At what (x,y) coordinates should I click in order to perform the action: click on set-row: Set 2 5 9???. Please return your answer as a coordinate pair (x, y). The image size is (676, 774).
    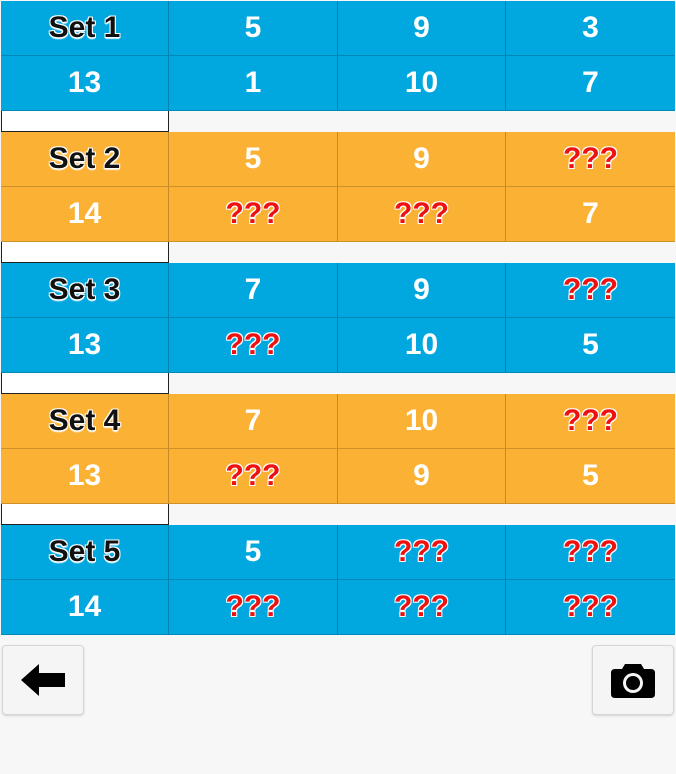
    Looking at the image, I should click on (338, 159).